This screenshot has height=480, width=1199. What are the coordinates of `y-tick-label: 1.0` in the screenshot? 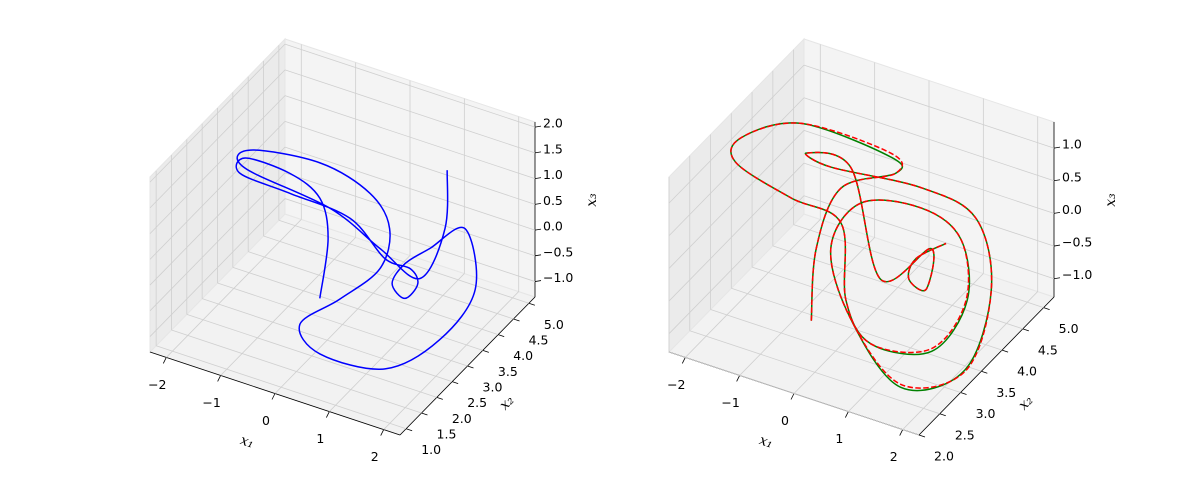 It's located at (431, 449).